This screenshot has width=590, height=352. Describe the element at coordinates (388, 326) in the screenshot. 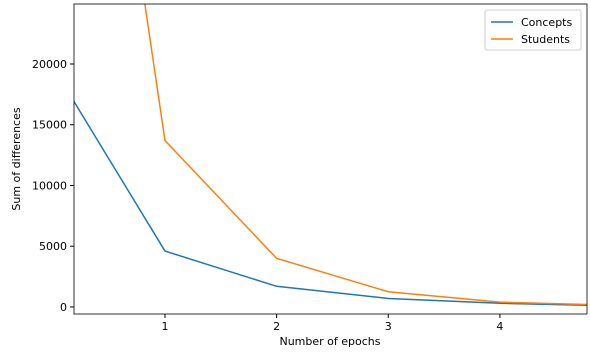

I see `x-tick-label: 3` at that location.